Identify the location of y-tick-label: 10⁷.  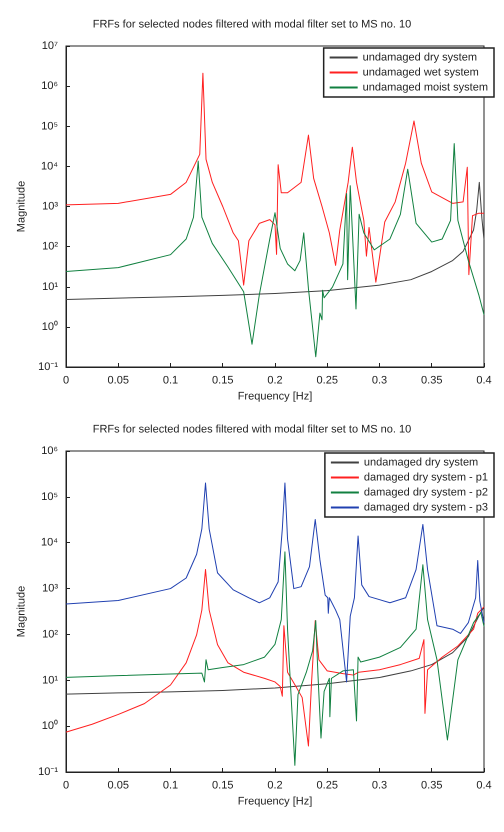
(50, 46).